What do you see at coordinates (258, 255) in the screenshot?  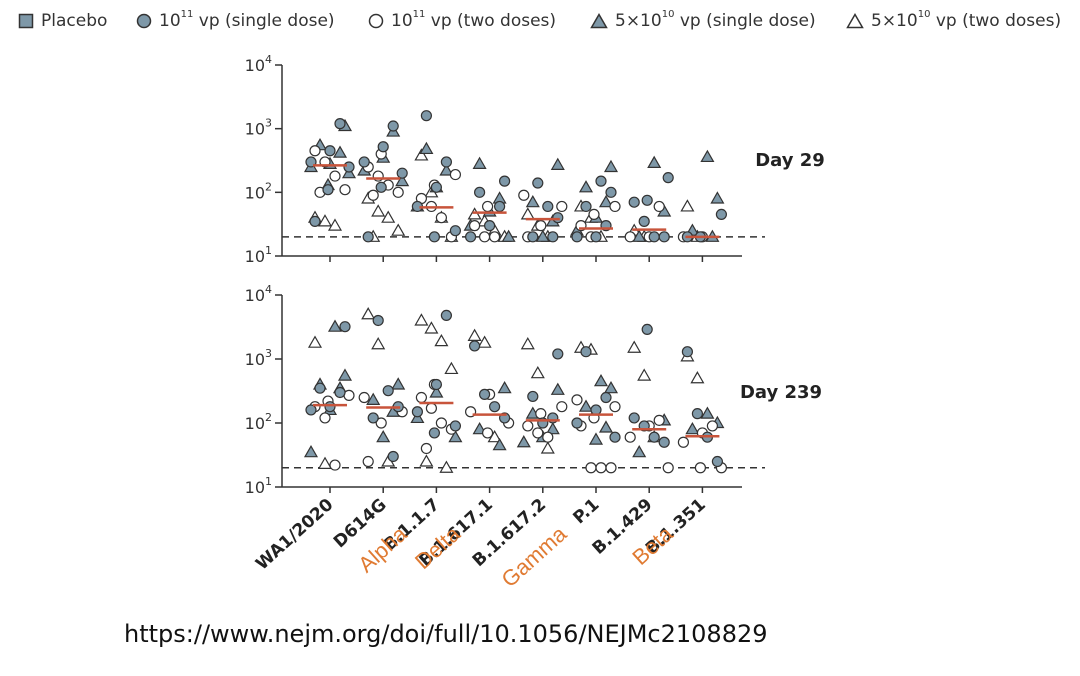 I see `y-tick-label: 10¹` at bounding box center [258, 255].